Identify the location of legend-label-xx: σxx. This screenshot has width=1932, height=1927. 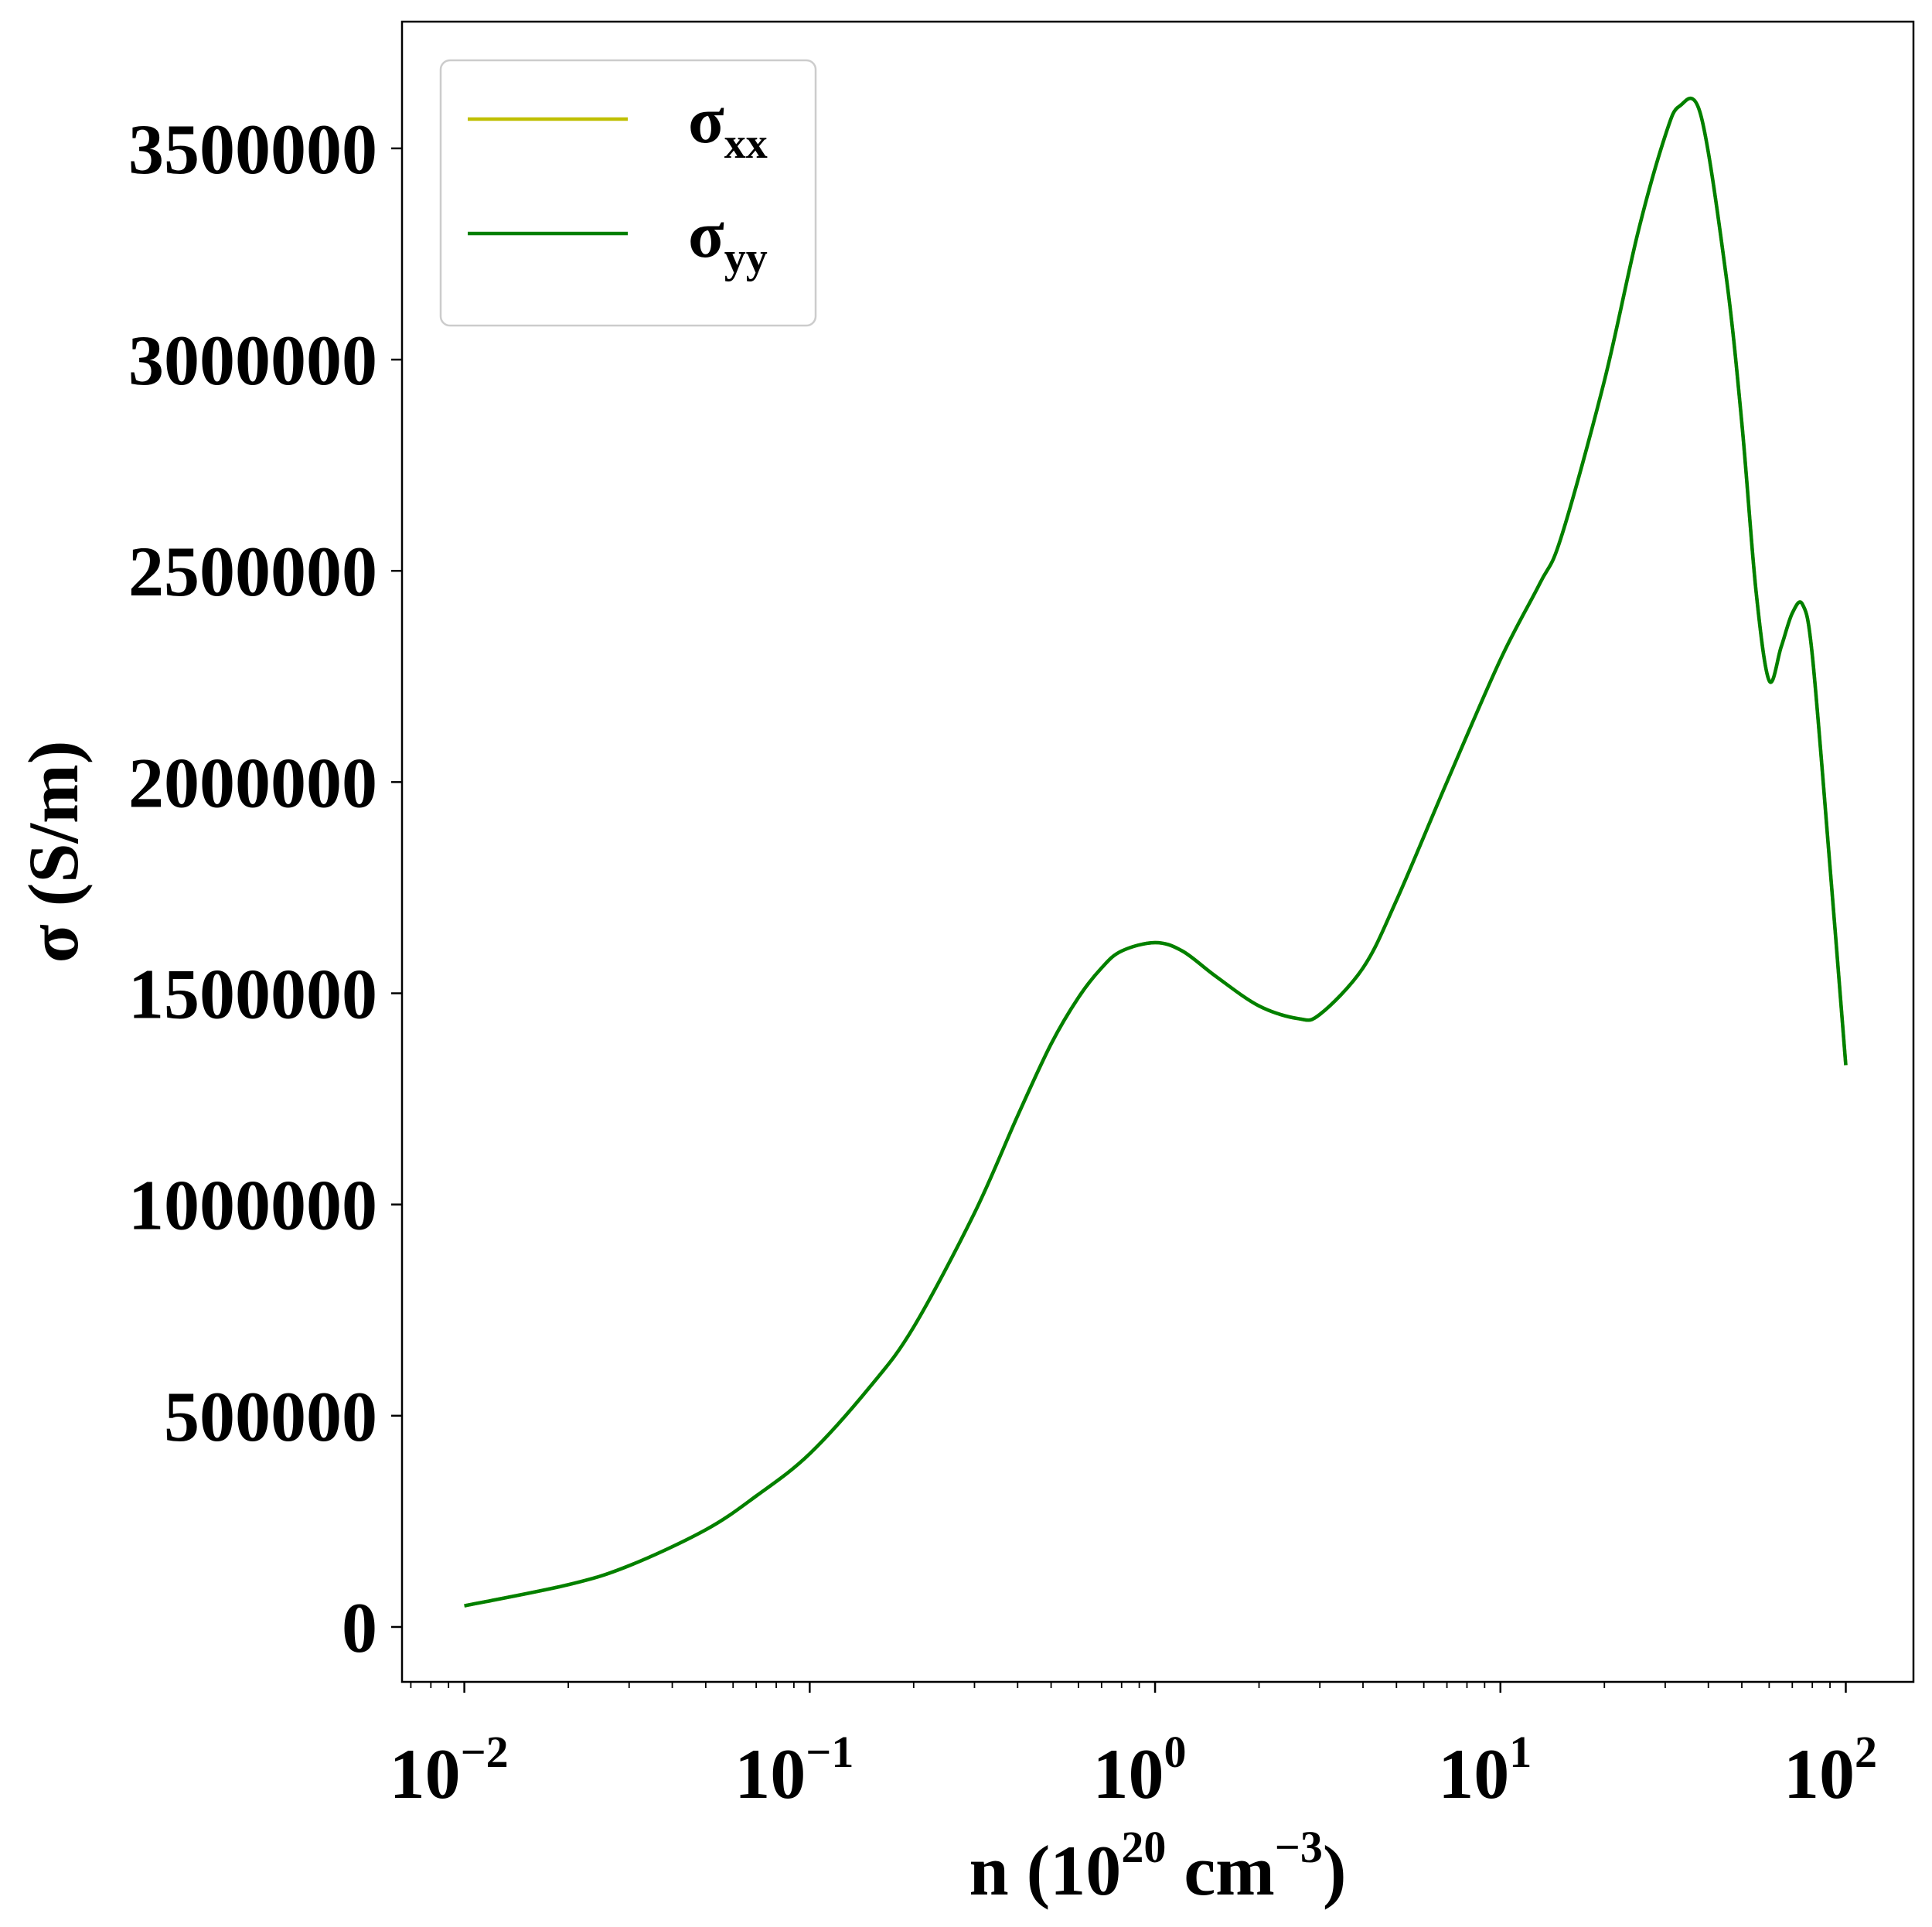
(728, 125).